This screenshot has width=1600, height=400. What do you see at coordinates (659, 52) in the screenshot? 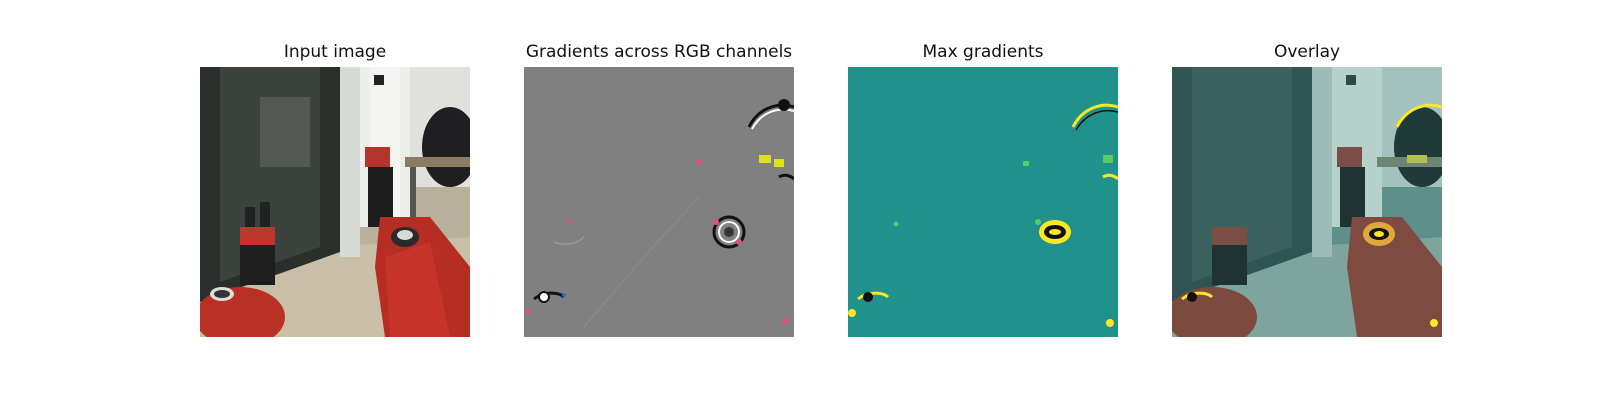
I see `panel-title: Gradients across RGB channels` at bounding box center [659, 52].